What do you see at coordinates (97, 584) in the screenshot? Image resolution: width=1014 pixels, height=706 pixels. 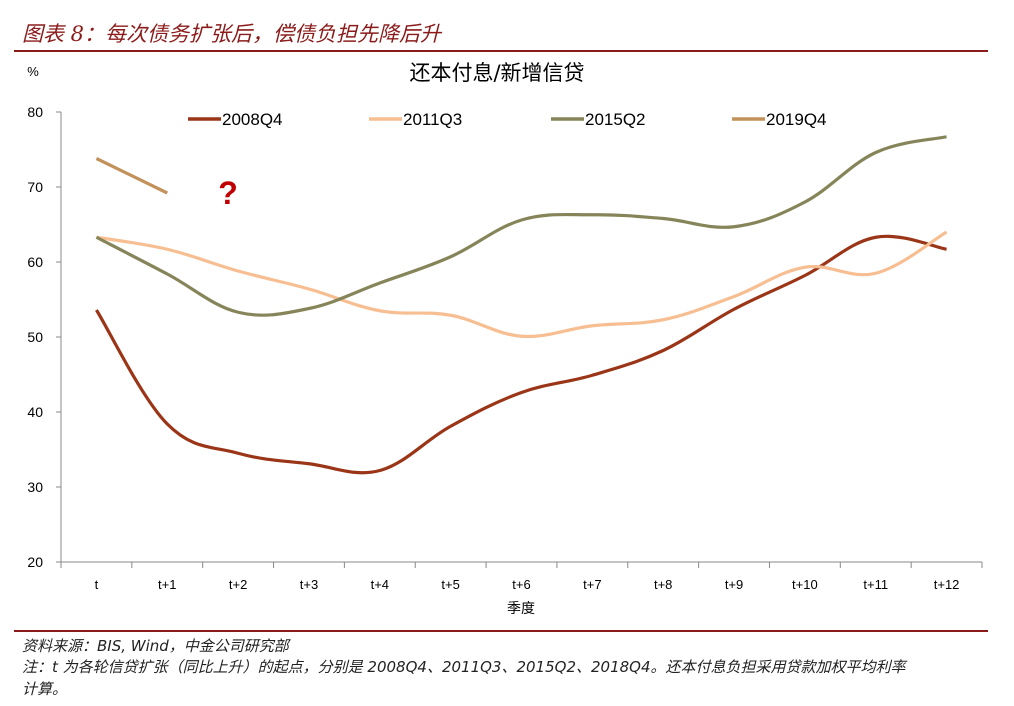 I see `x-tick-label: t` at bounding box center [97, 584].